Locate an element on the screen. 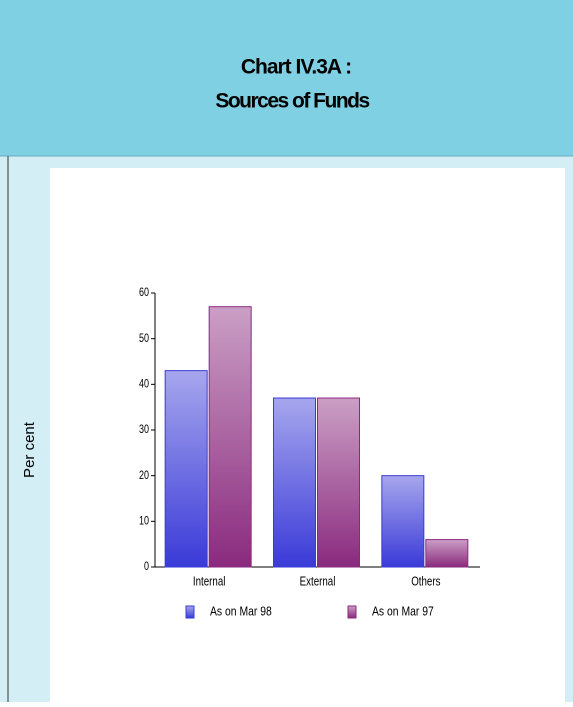 This screenshot has width=573, height=707. y-tick-label: 50 is located at coordinates (144, 339).